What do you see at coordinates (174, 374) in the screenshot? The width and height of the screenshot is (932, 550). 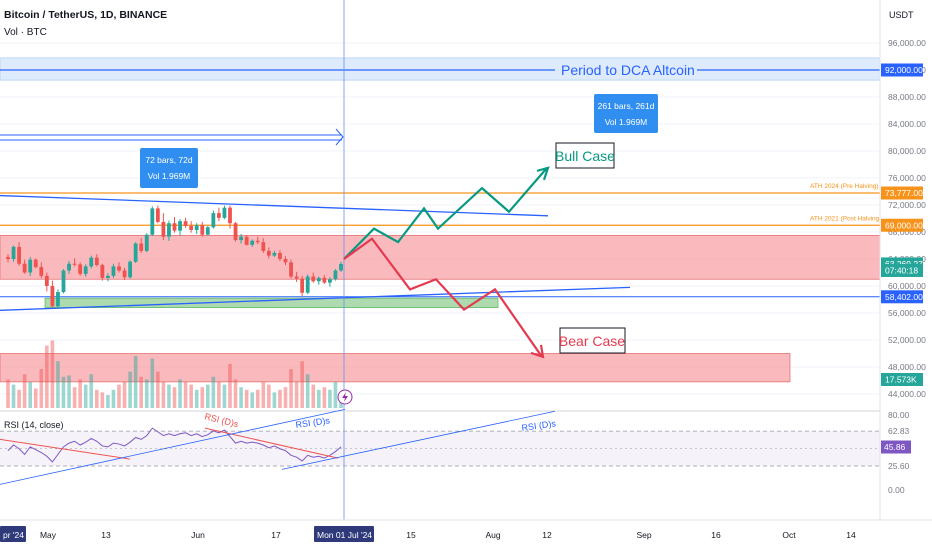 I see `volume-layer` at bounding box center [174, 374].